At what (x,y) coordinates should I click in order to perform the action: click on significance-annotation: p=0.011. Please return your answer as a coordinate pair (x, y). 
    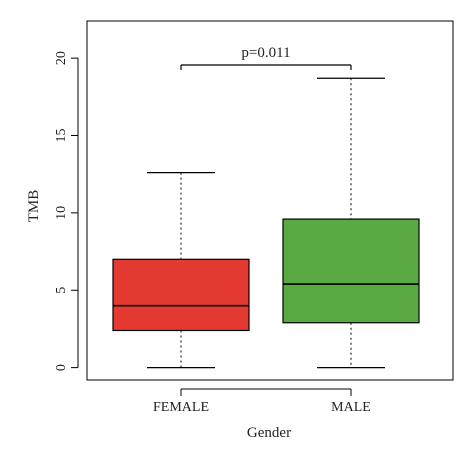
    Looking at the image, I should click on (266, 57).